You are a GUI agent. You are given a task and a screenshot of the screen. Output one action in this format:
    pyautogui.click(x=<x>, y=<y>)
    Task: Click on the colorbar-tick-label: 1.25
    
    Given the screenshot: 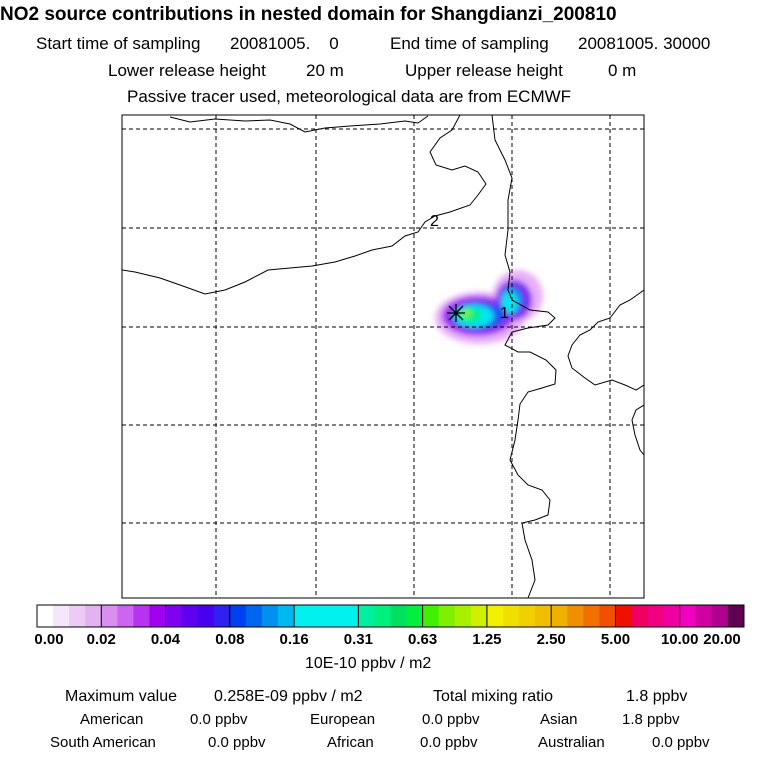 What is the action you would take?
    pyautogui.click(x=487, y=639)
    